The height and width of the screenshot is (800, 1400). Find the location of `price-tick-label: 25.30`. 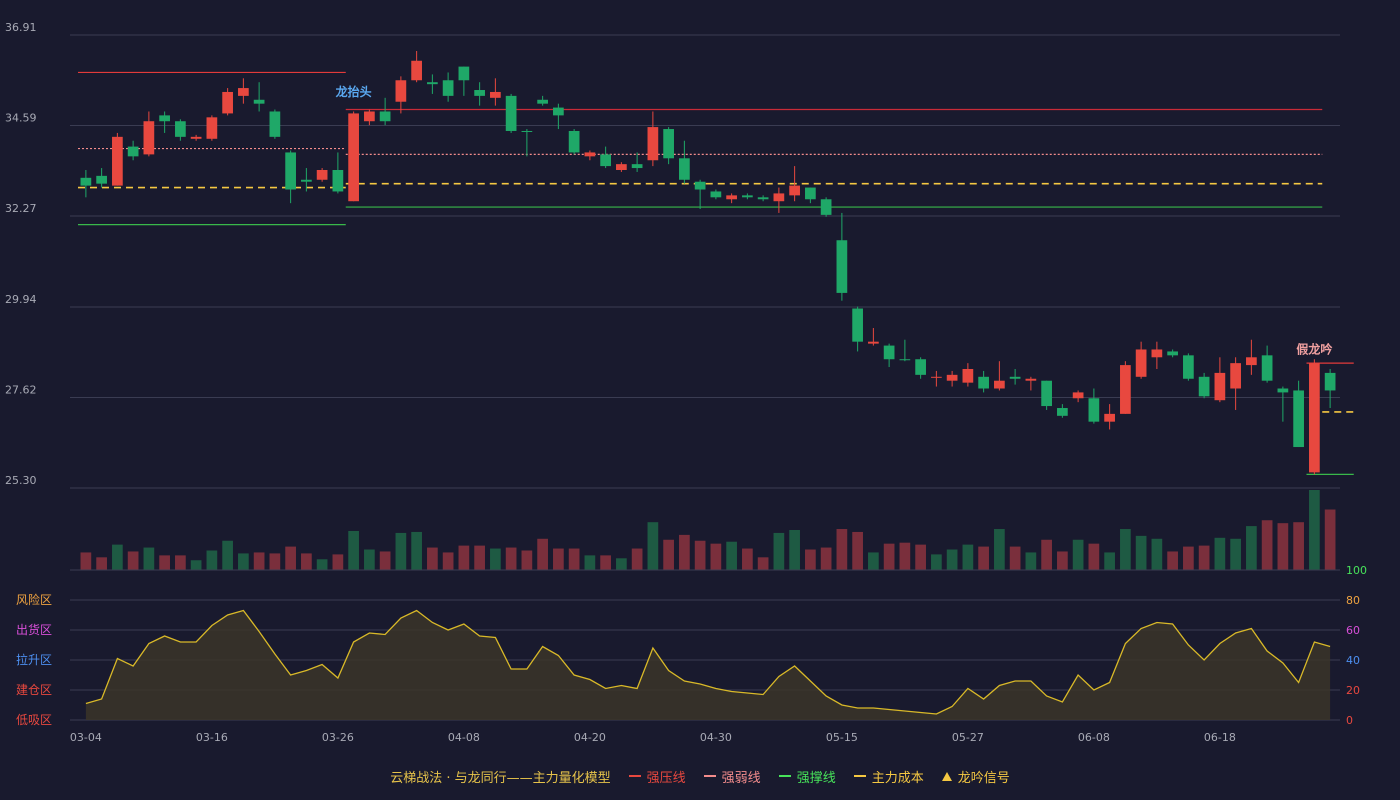

price-tick-label: 25.30 is located at coordinates (21, 480).